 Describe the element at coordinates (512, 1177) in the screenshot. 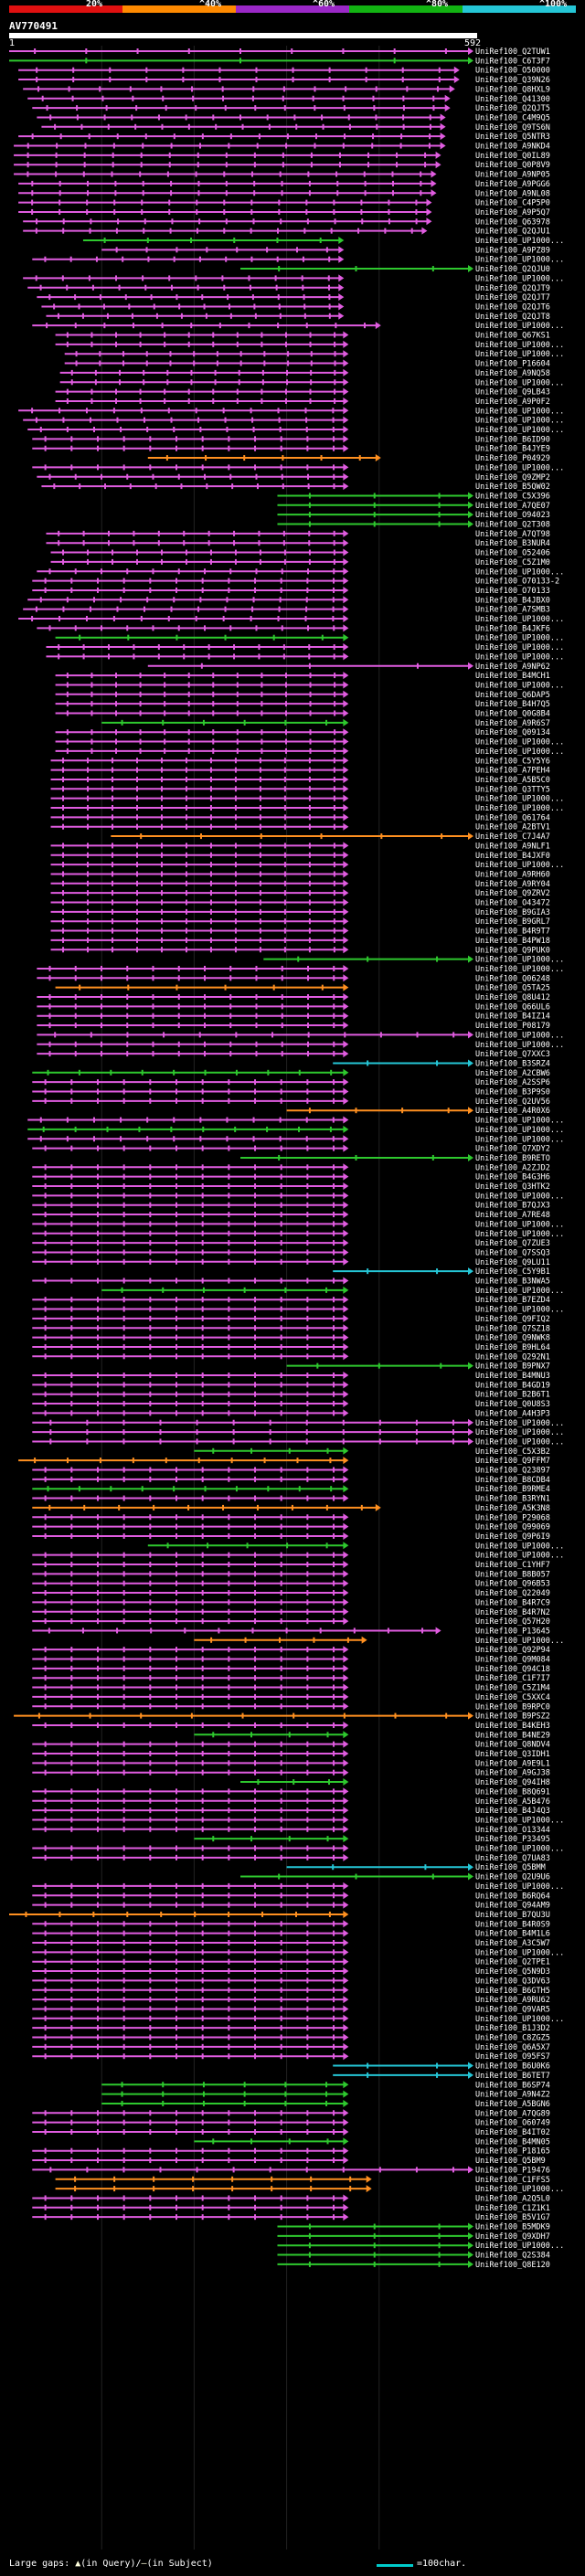

I see `hit-label: UniRef100_B4G3H6` at that location.